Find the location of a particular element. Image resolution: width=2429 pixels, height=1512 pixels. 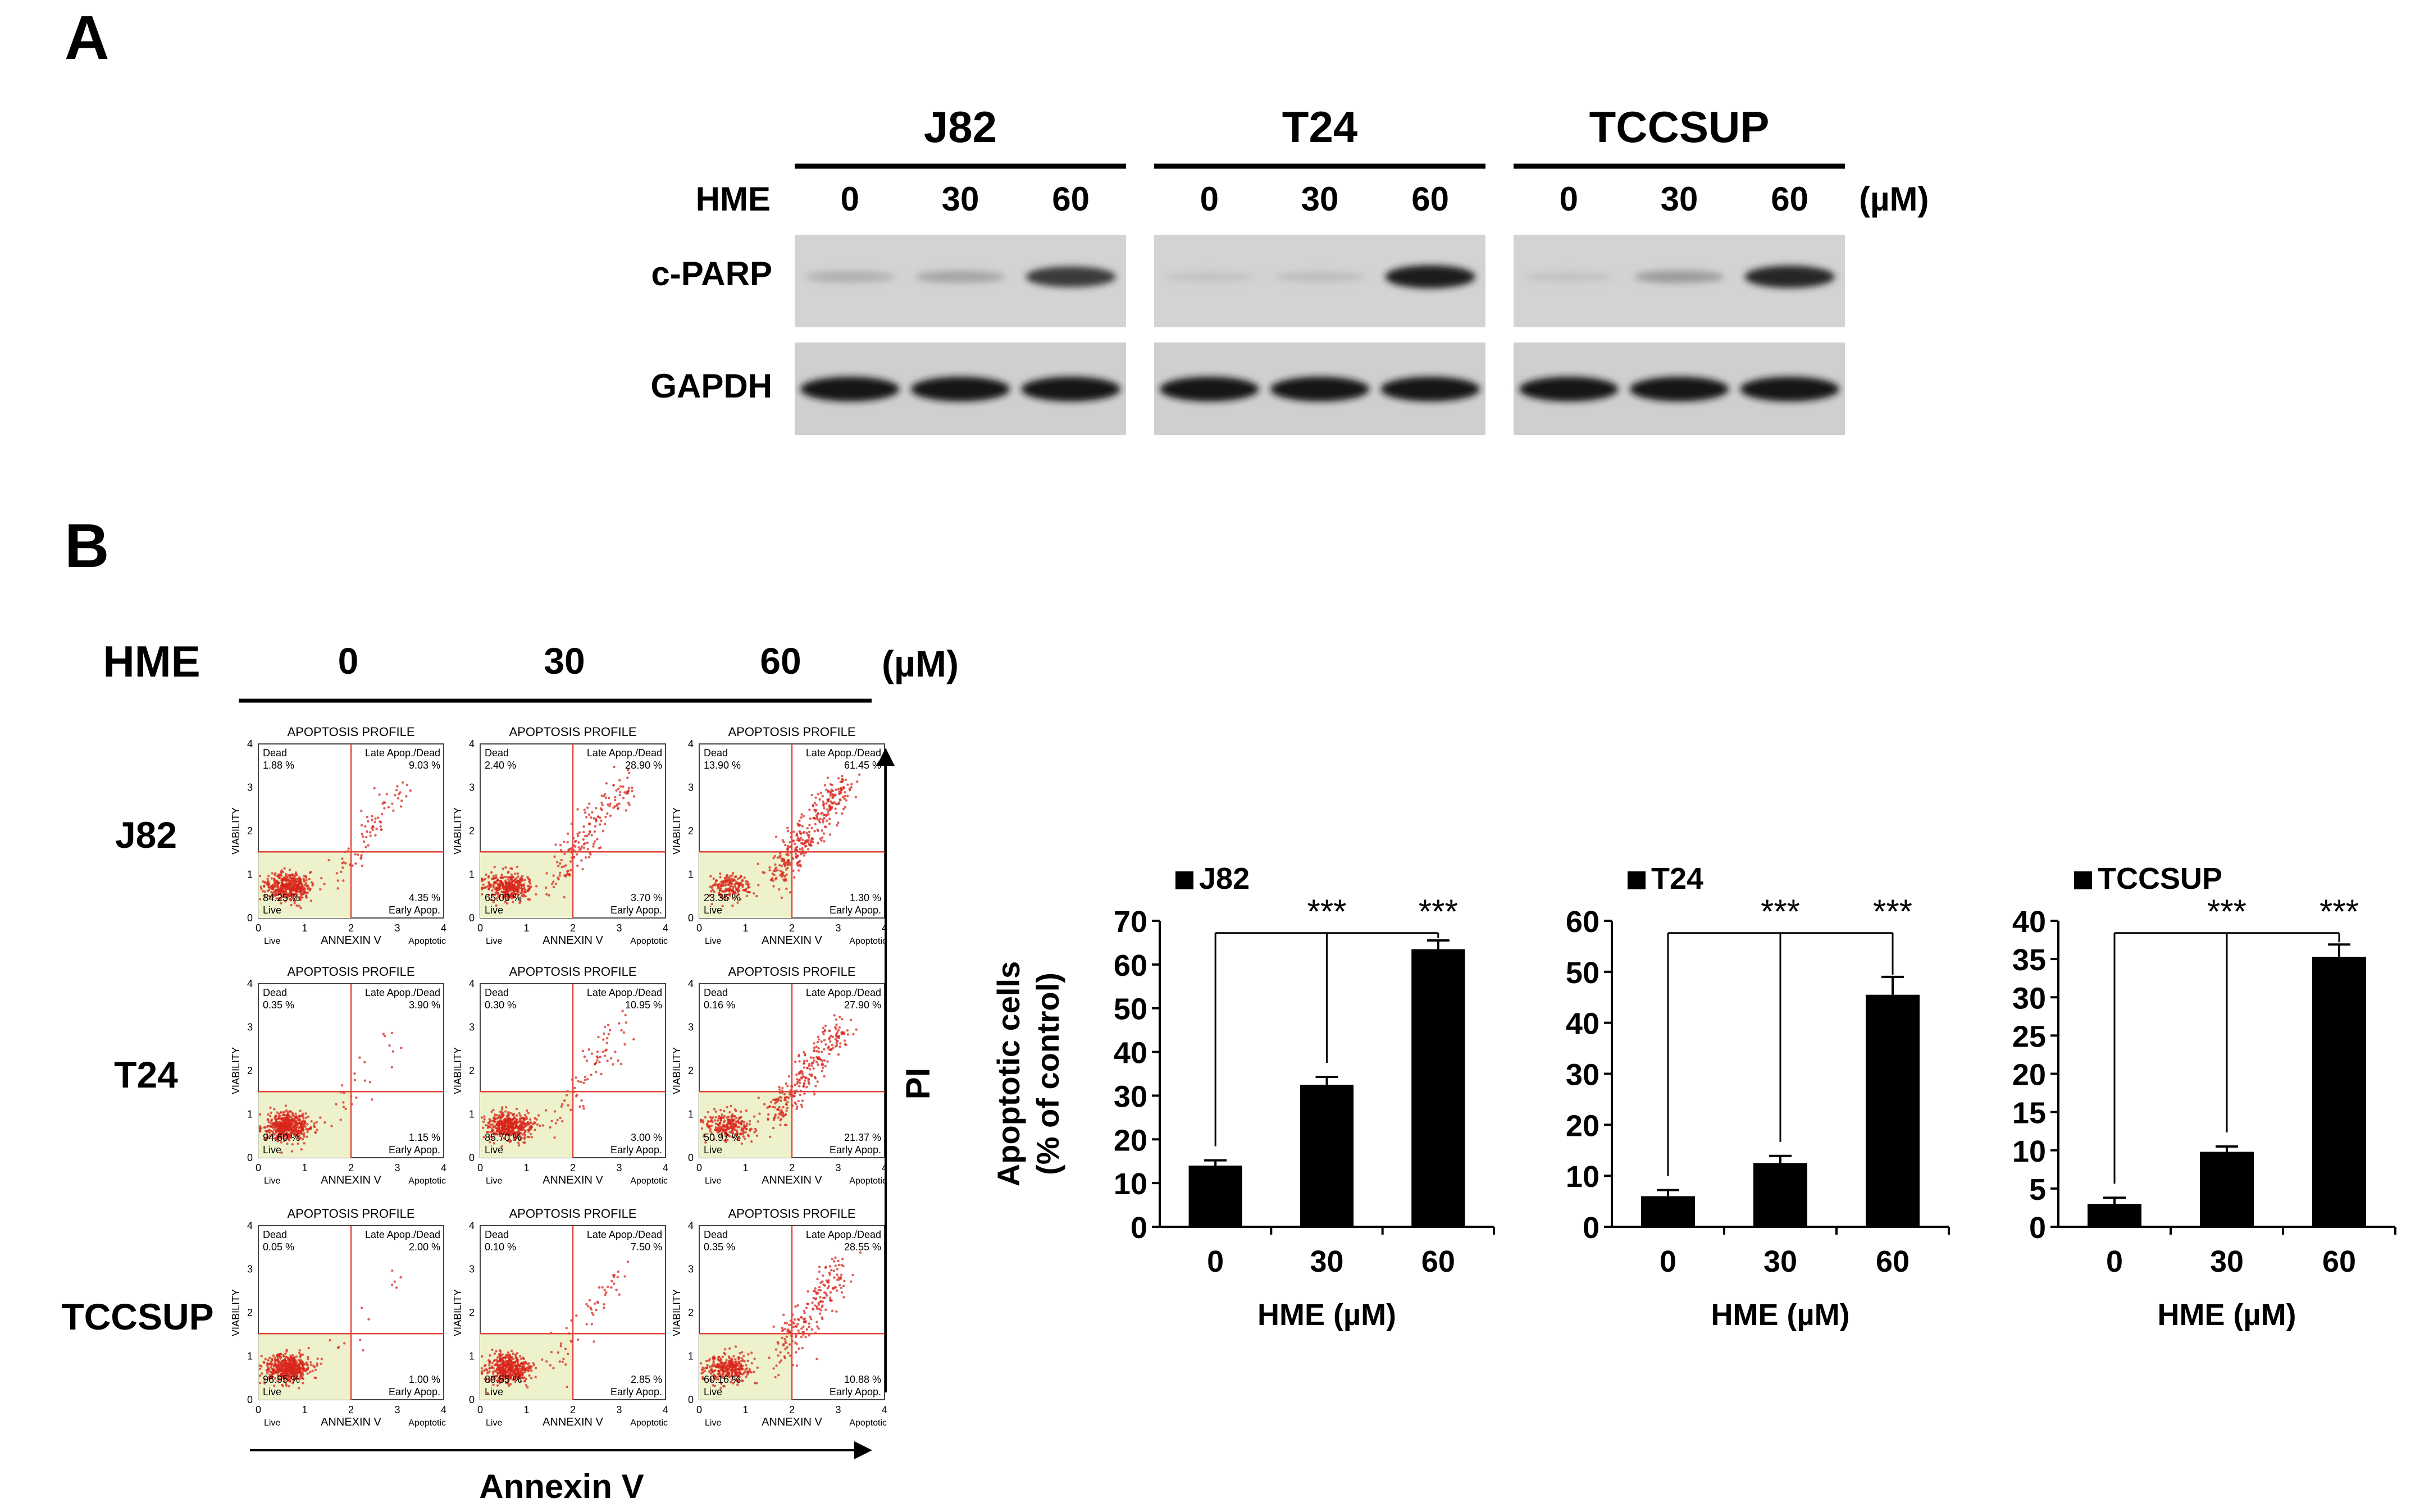

y-tick-label: 30 is located at coordinates (1130, 1096).